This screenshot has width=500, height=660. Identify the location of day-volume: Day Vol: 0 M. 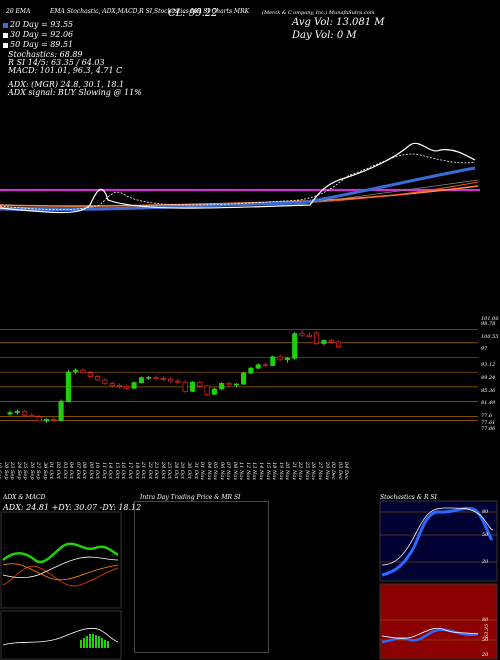
(324, 35).